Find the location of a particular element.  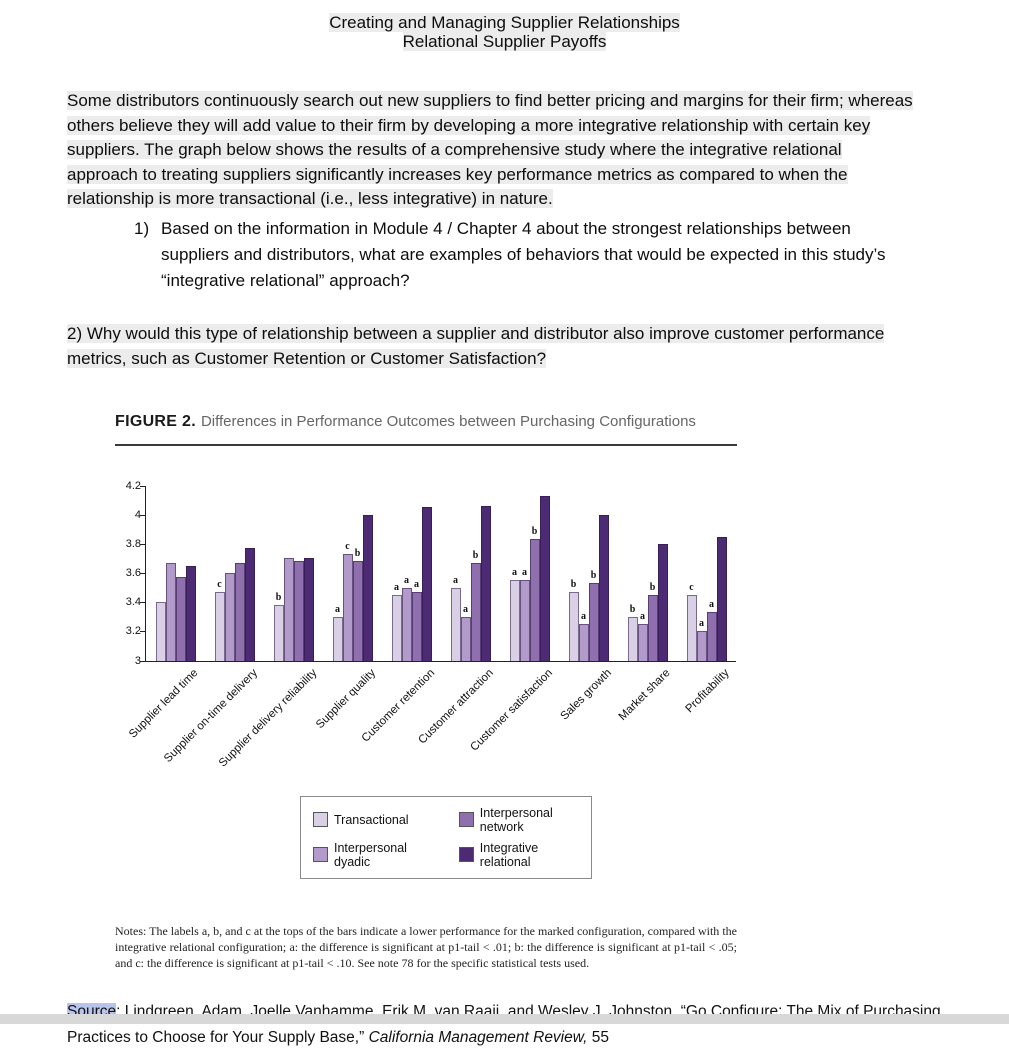

x-axis-label: Market share is located at coordinates (645, 694).